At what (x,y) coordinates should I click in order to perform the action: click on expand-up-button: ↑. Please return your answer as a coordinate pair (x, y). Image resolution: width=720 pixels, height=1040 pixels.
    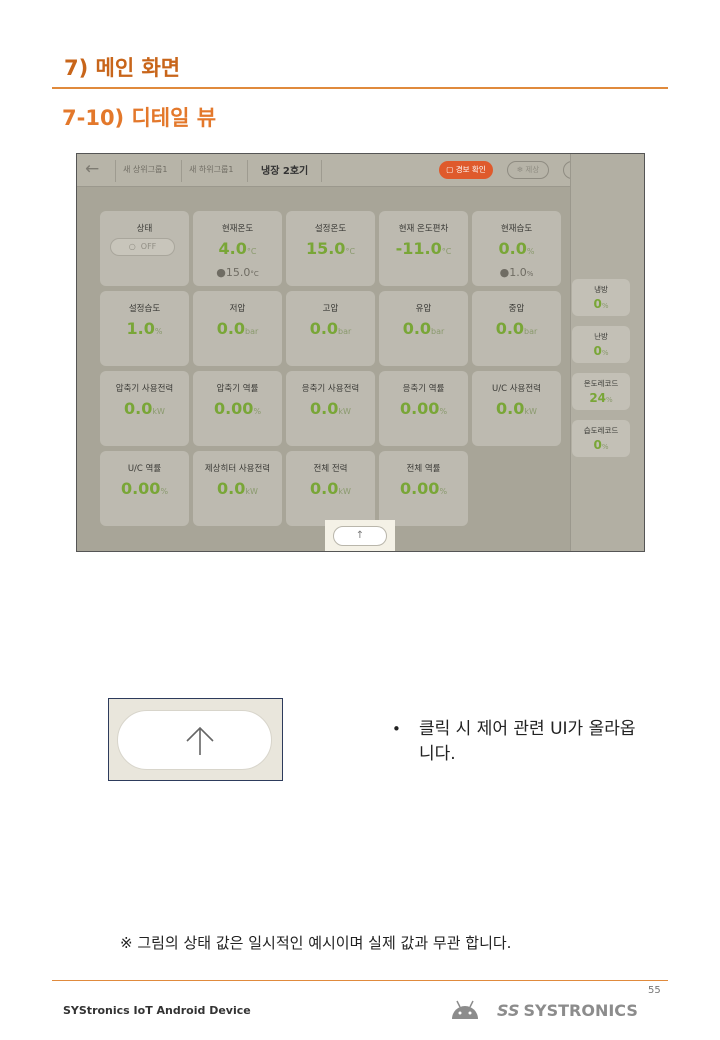
    Looking at the image, I should click on (360, 536).